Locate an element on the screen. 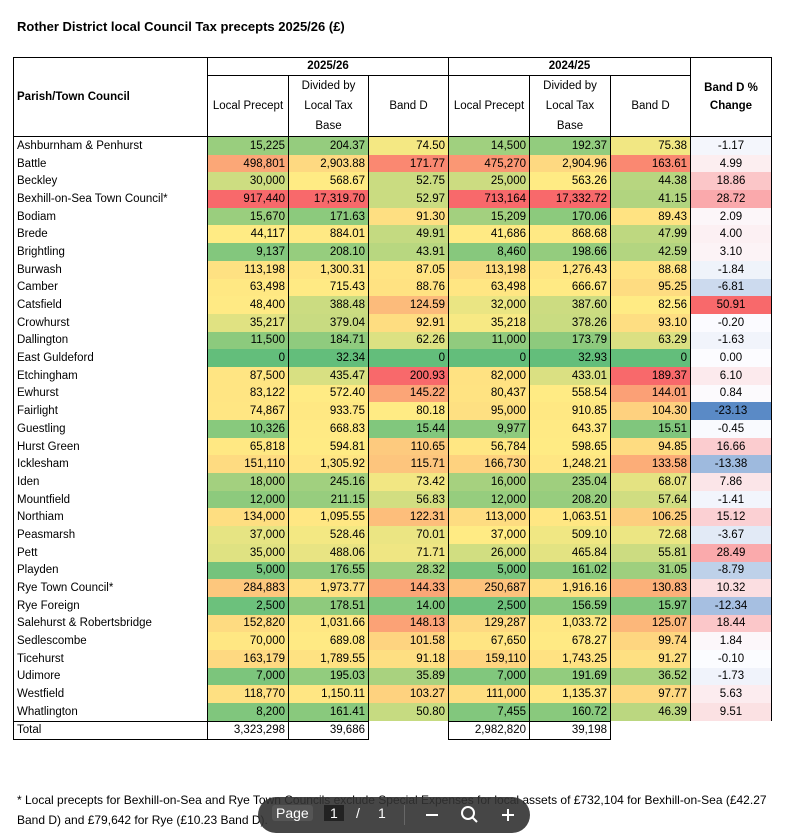 Image resolution: width=787 pixels, height=833 pixels. value-cell: 18,000 is located at coordinates (248, 482).